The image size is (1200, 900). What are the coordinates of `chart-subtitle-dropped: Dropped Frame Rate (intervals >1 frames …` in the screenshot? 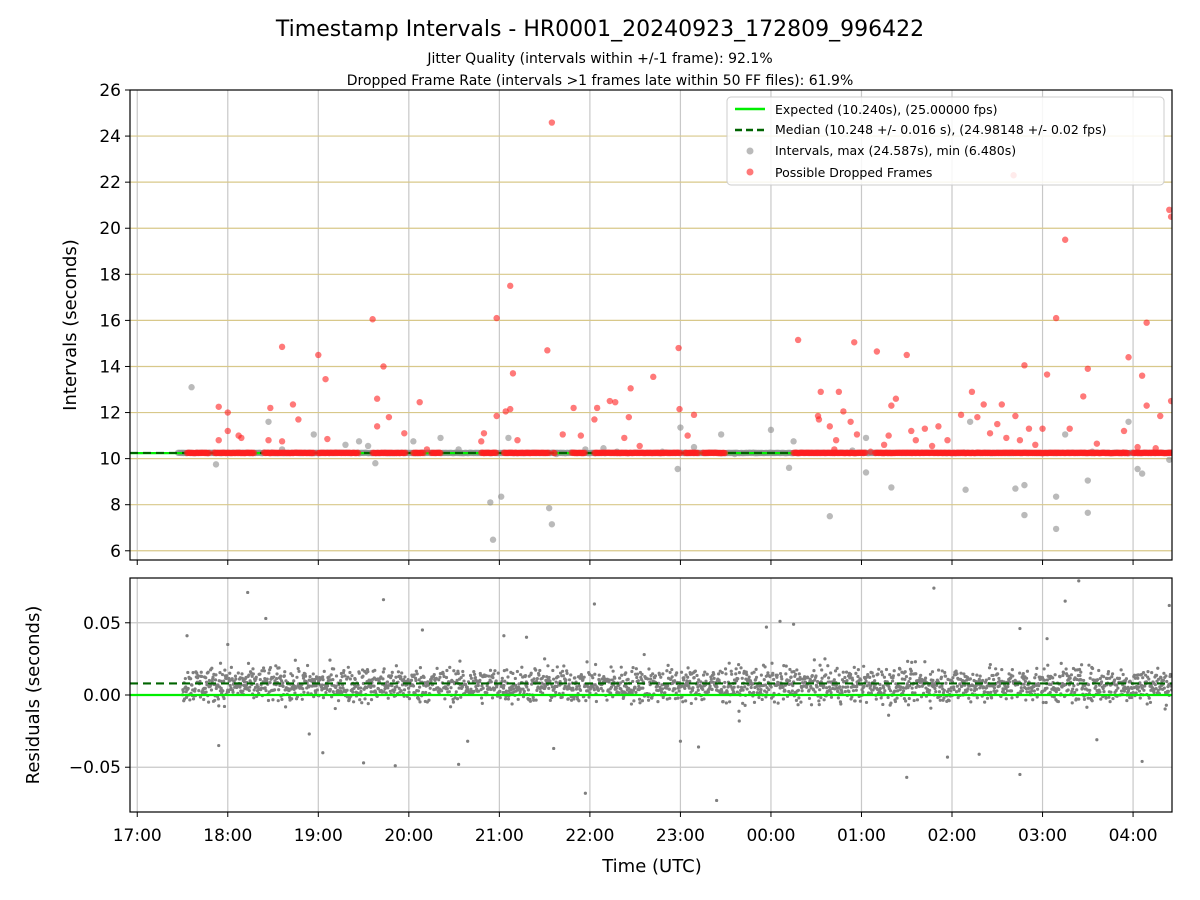 It's located at (600, 81).